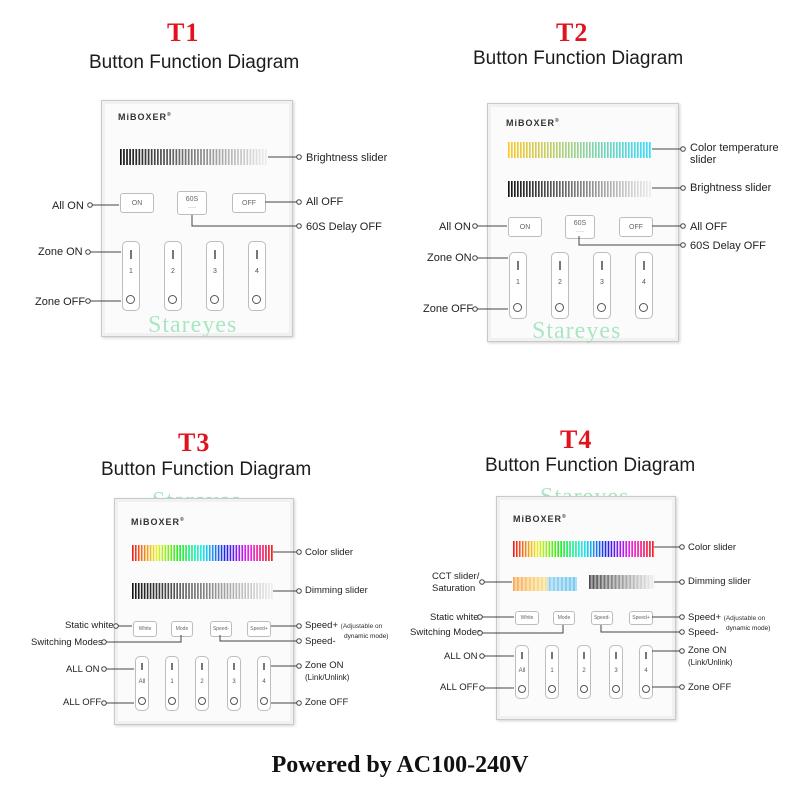 Image resolution: width=800 pixels, height=800 pixels. Describe the element at coordinates (203, 553) in the screenshot. I see `t3-color-slider` at that location.